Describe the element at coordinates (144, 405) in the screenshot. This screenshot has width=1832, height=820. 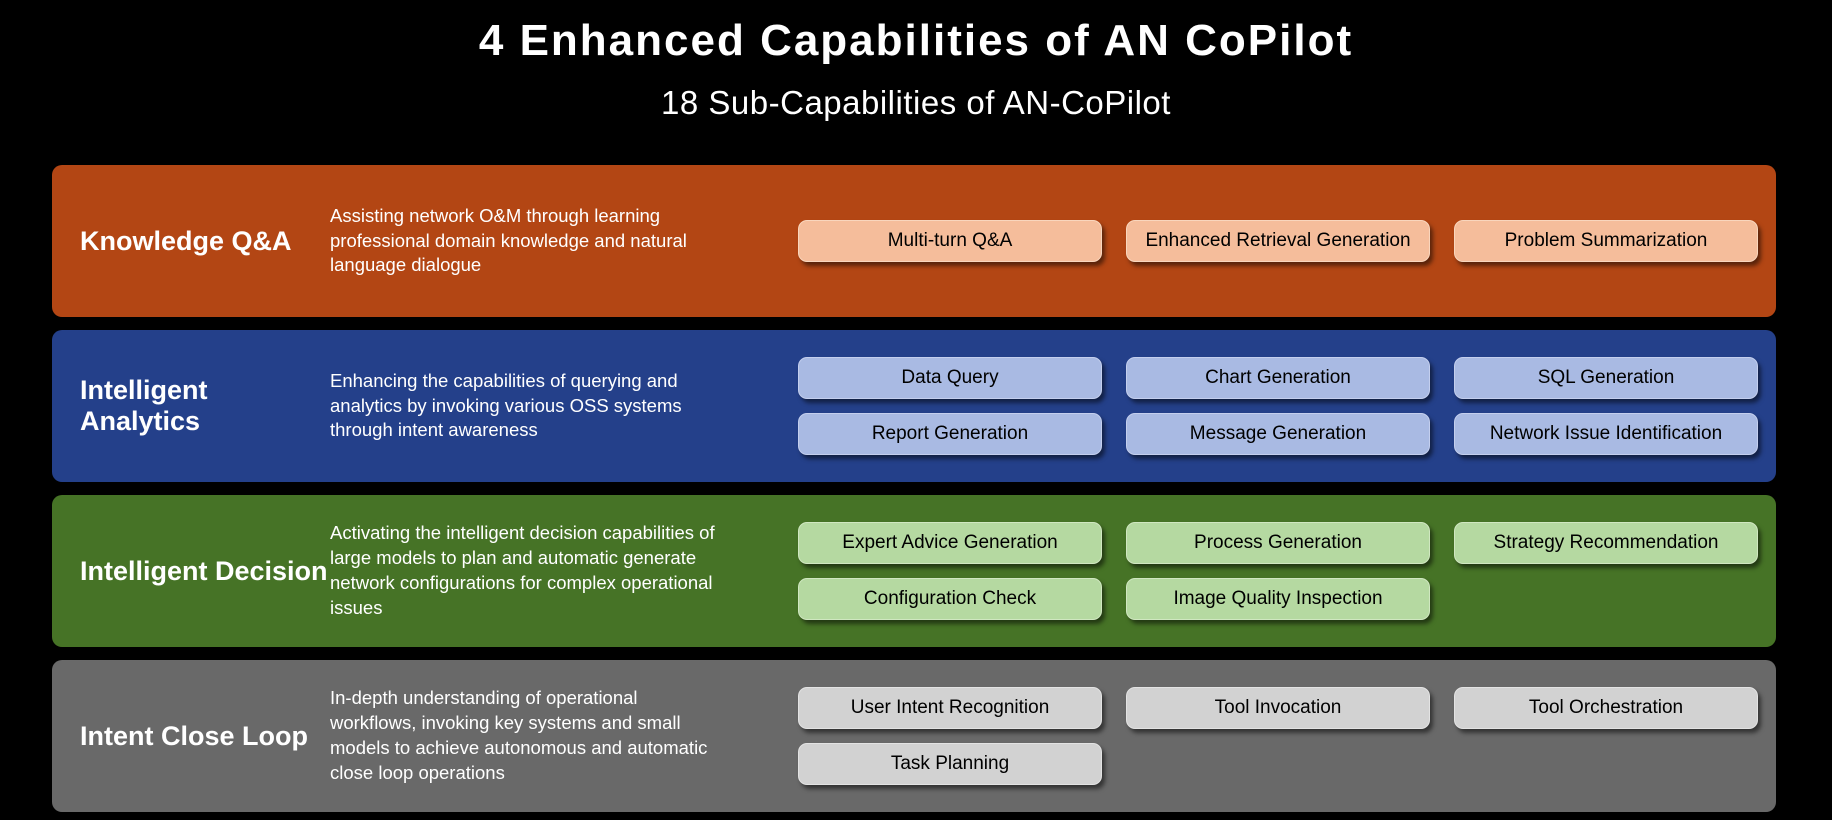
I see `capability-title: Intelligent Analytics` at that location.